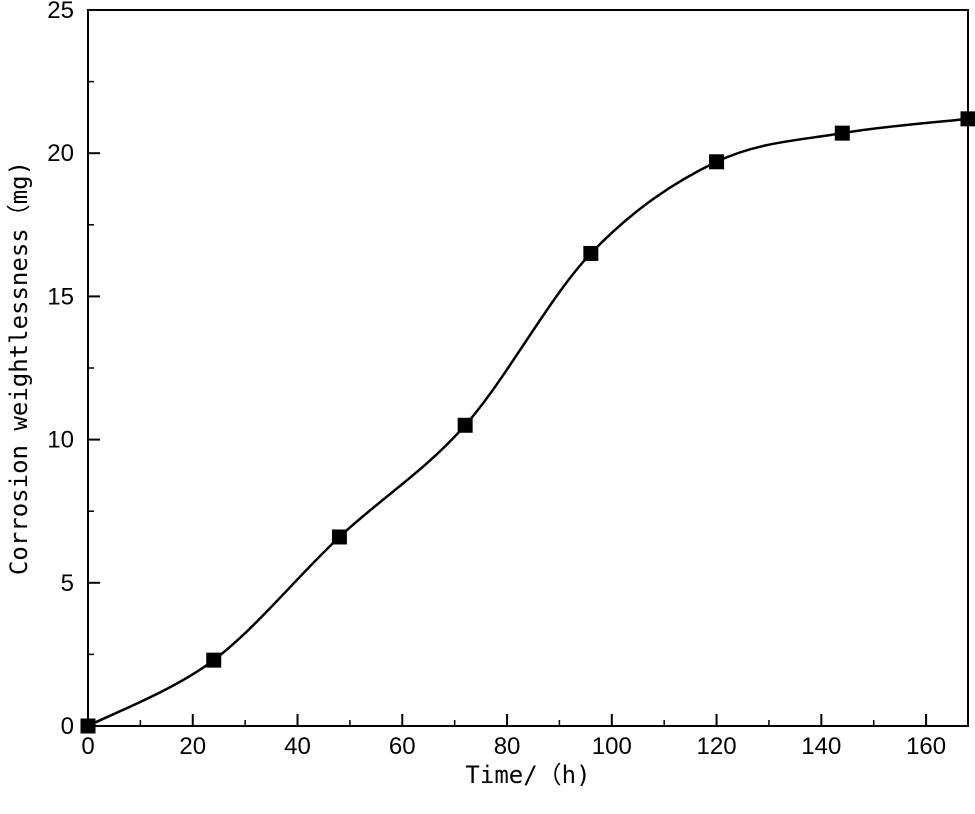 The image size is (975, 814). What do you see at coordinates (402, 746) in the screenshot?
I see `x-tick-label: 60` at bounding box center [402, 746].